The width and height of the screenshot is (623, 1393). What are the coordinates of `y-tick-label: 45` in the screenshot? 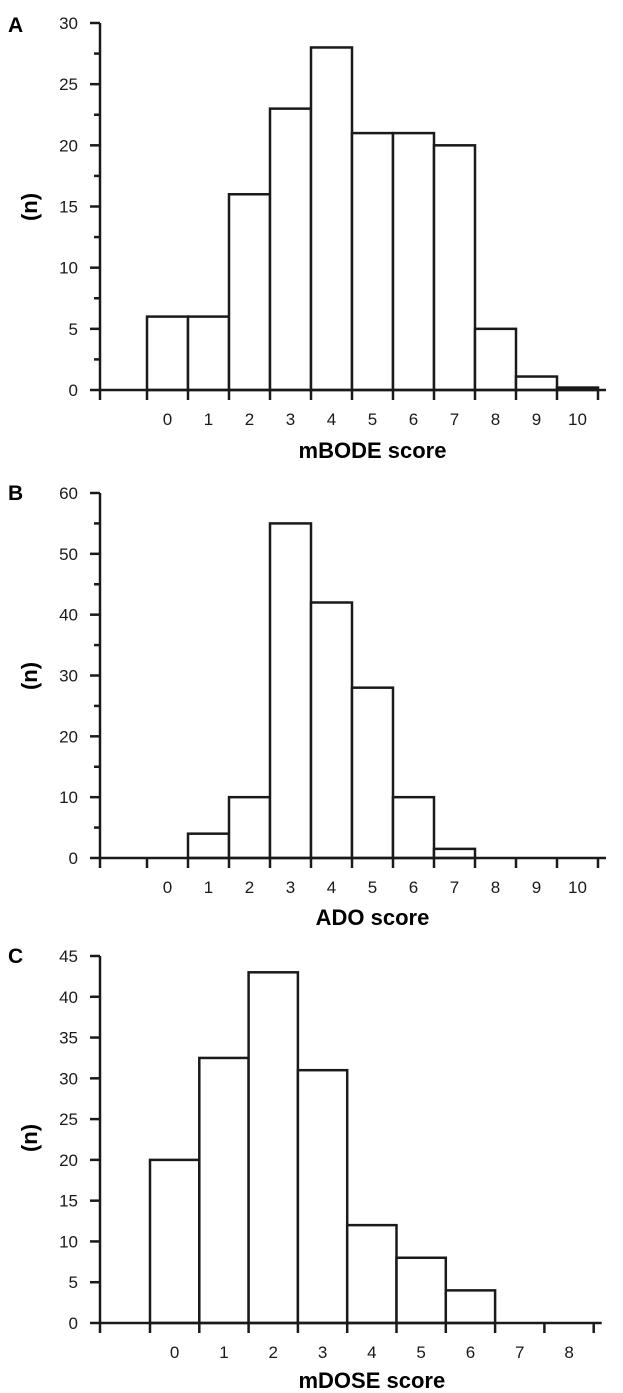 It's located at (68, 956).